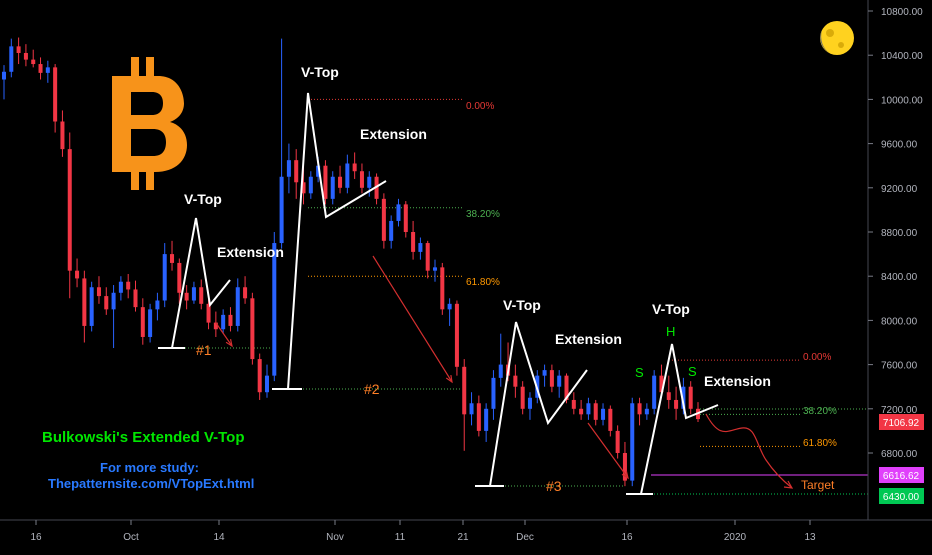 Image resolution: width=932 pixels, height=555 pixels. I want to click on study-url: Thepatternsite.com/VTopExt.html, so click(151, 483).